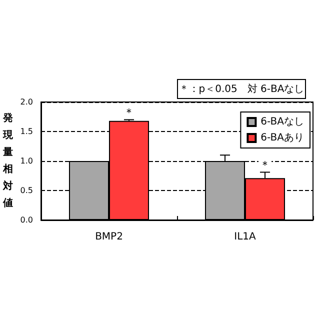 Image resolution: width=320 pixels, height=320 pixels. Describe the element at coordinates (245, 237) in the screenshot. I see `x-tick-label: IL1A` at that location.